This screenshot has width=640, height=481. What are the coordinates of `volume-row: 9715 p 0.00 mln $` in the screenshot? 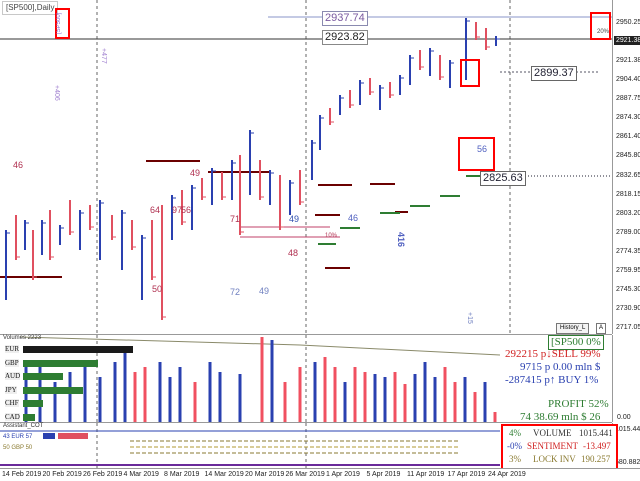 It's located at (560, 367).